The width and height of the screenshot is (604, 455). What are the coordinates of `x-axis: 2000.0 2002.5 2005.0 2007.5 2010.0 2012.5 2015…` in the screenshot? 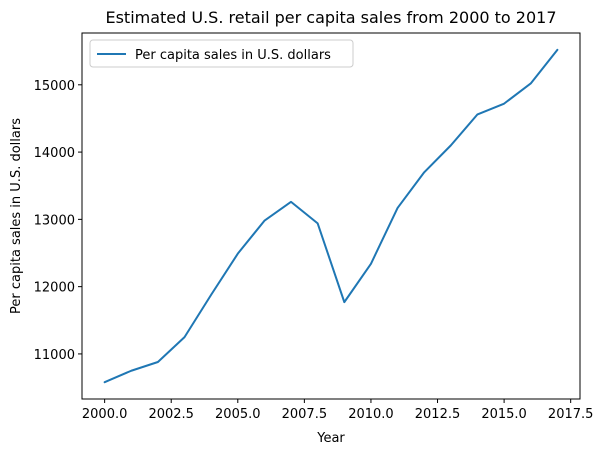 It's located at (338, 410).